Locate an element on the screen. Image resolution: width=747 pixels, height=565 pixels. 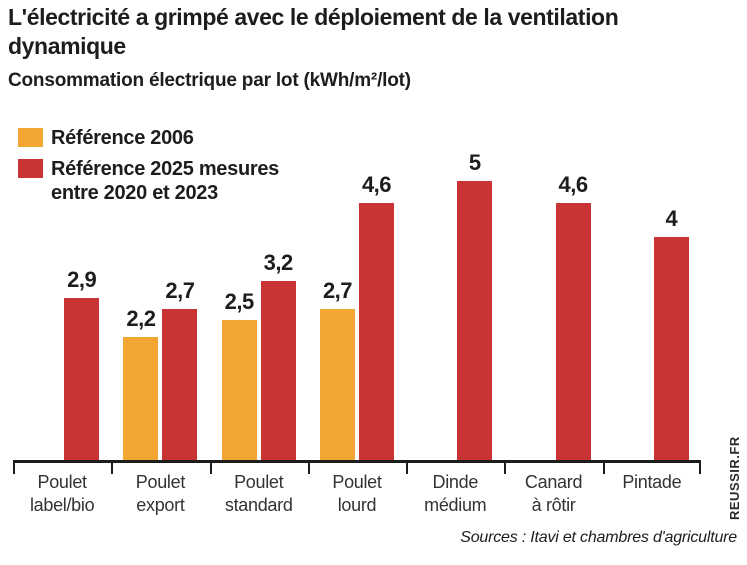
bar-slot-reference-2025: 4 is located at coordinates (671, 333).